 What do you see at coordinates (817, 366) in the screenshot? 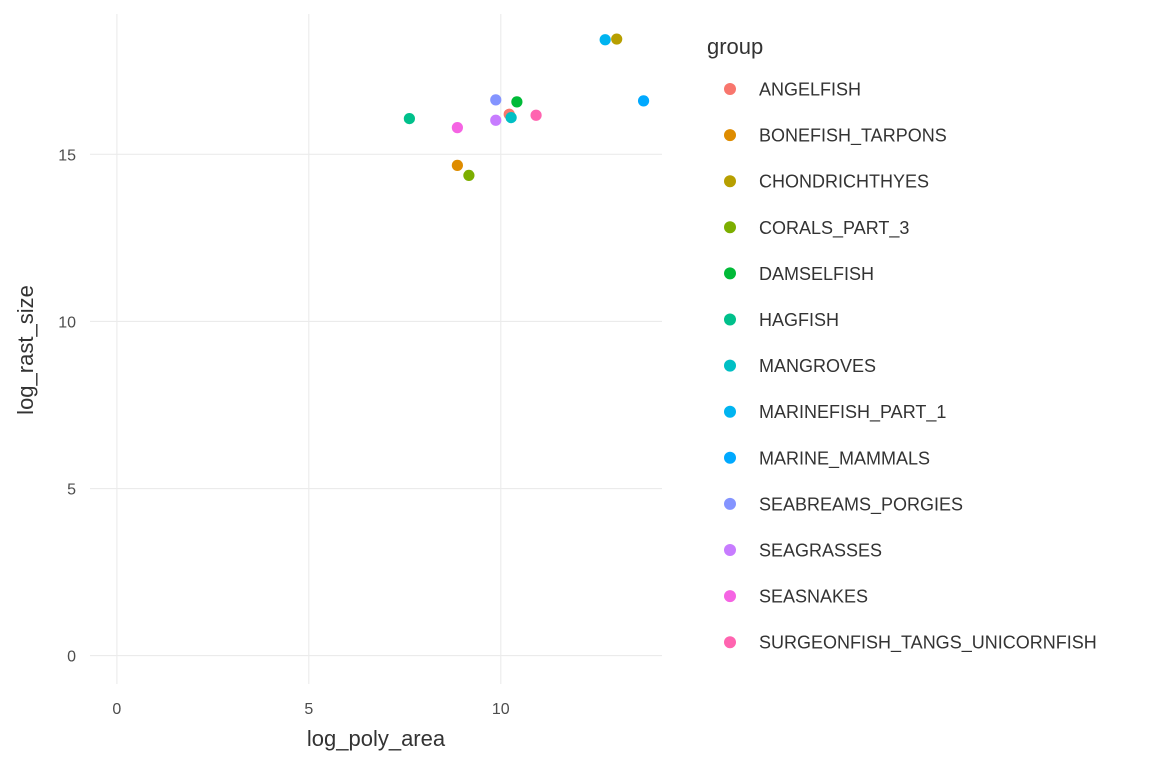
I see `legend-label: MANGROVES` at bounding box center [817, 366].